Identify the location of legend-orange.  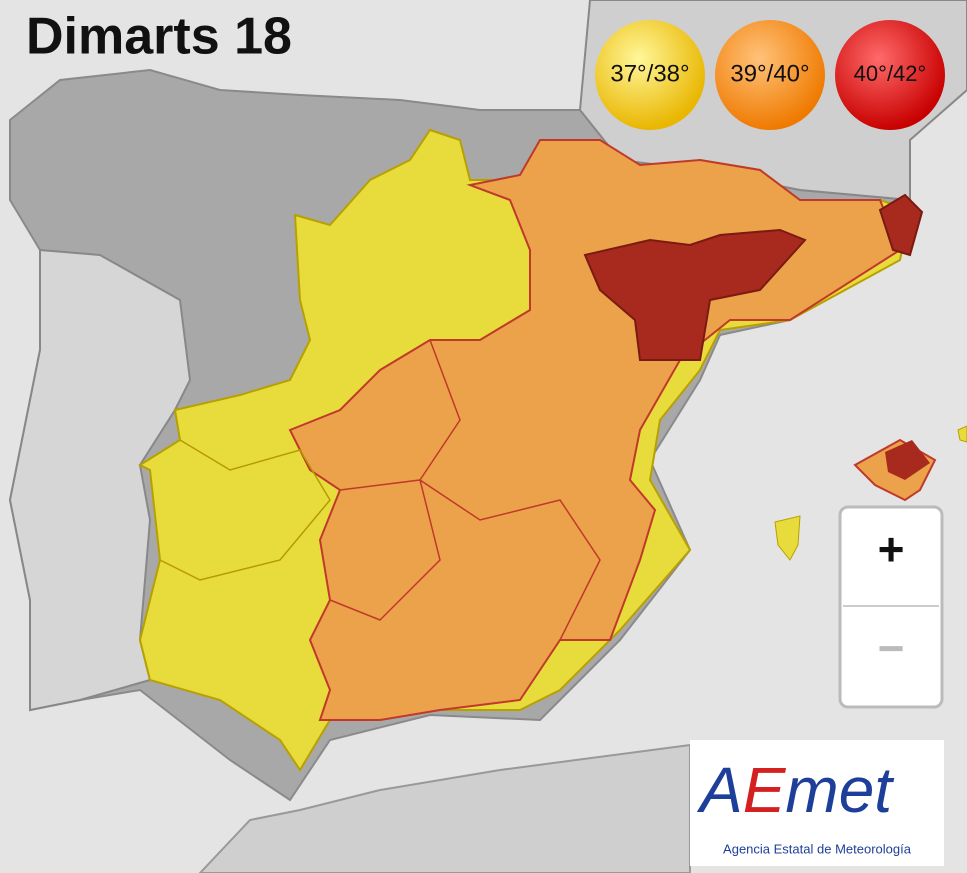
(770, 75).